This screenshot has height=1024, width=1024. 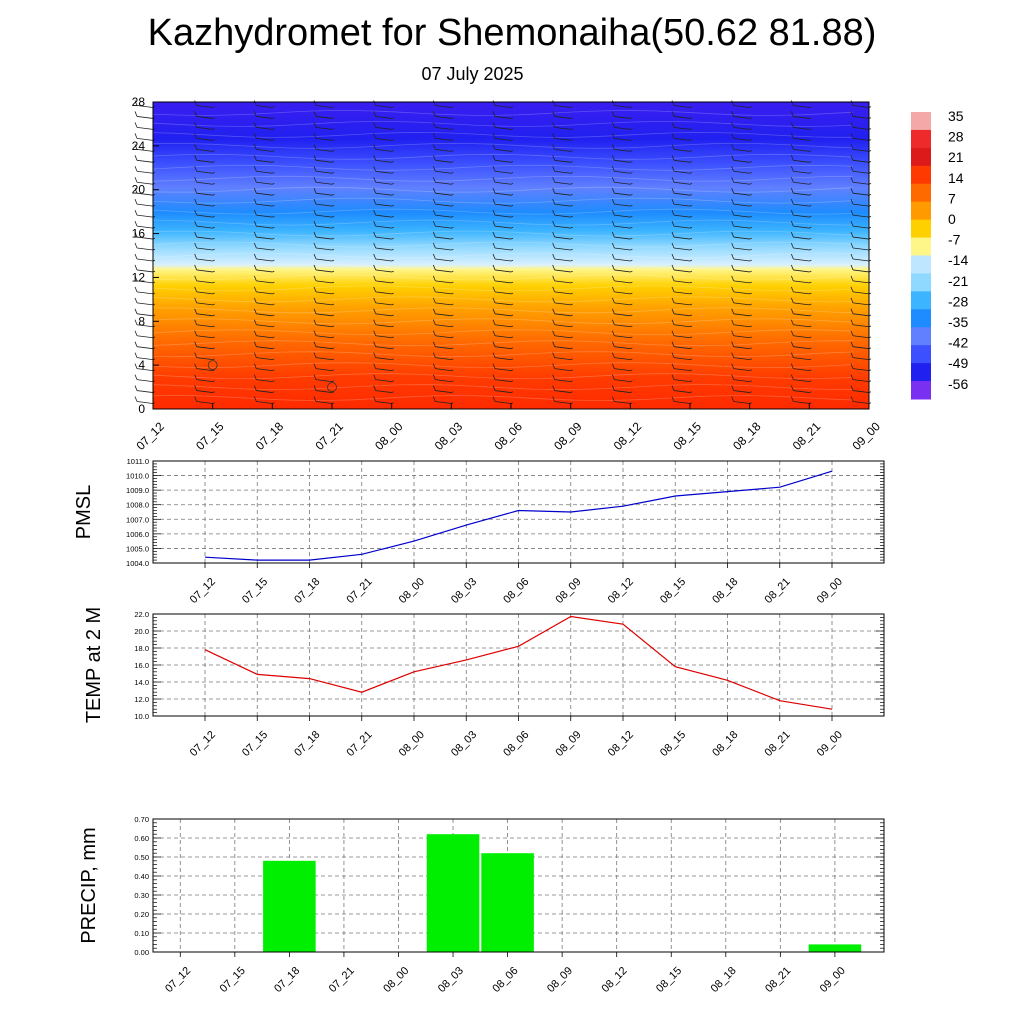 I want to click on x-tick-label: 08_00, so click(x=412, y=591).